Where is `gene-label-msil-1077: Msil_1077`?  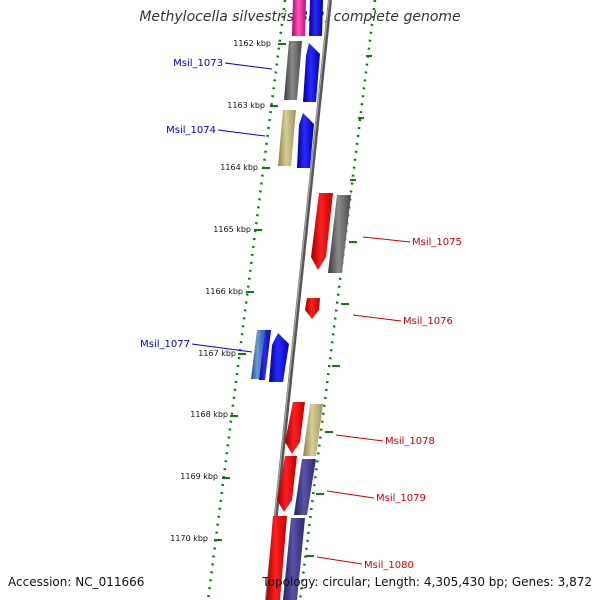
gene-label-msil-1077: Msil_1077 is located at coordinates (165, 344).